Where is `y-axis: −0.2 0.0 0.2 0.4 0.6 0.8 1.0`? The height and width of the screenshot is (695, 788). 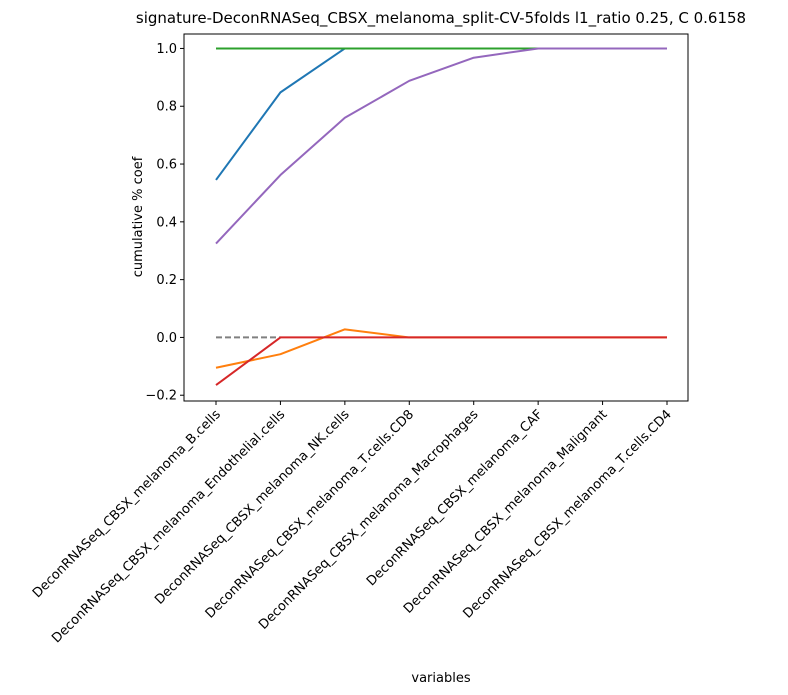
y-axis: −0.2 0.0 0.2 0.4 0.6 0.8 1.0 is located at coordinates (164, 223).